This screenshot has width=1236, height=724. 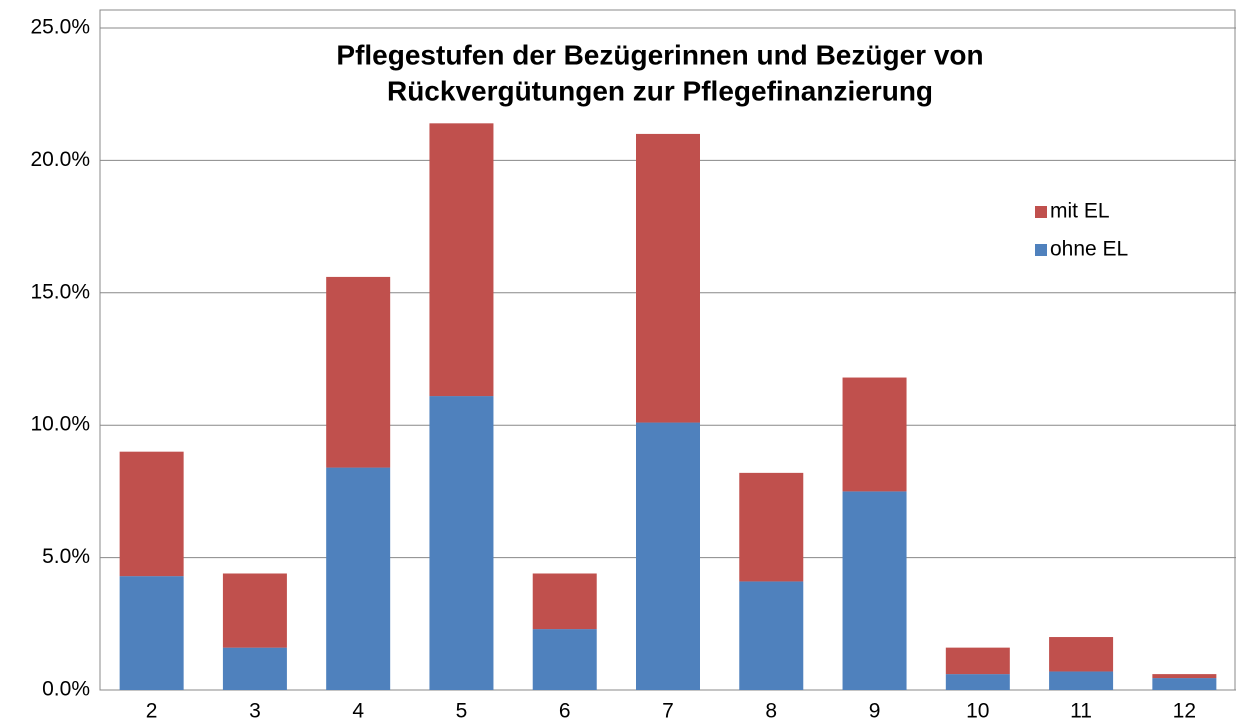 What do you see at coordinates (660, 90) in the screenshot?
I see `chart-title: Rückvergütungen zur Pflegefinanzierung` at bounding box center [660, 90].